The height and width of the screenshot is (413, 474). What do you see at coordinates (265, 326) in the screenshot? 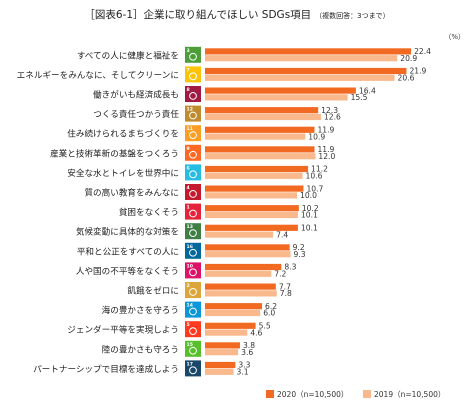
I see `data-label-2020: 5.5` at bounding box center [265, 326].